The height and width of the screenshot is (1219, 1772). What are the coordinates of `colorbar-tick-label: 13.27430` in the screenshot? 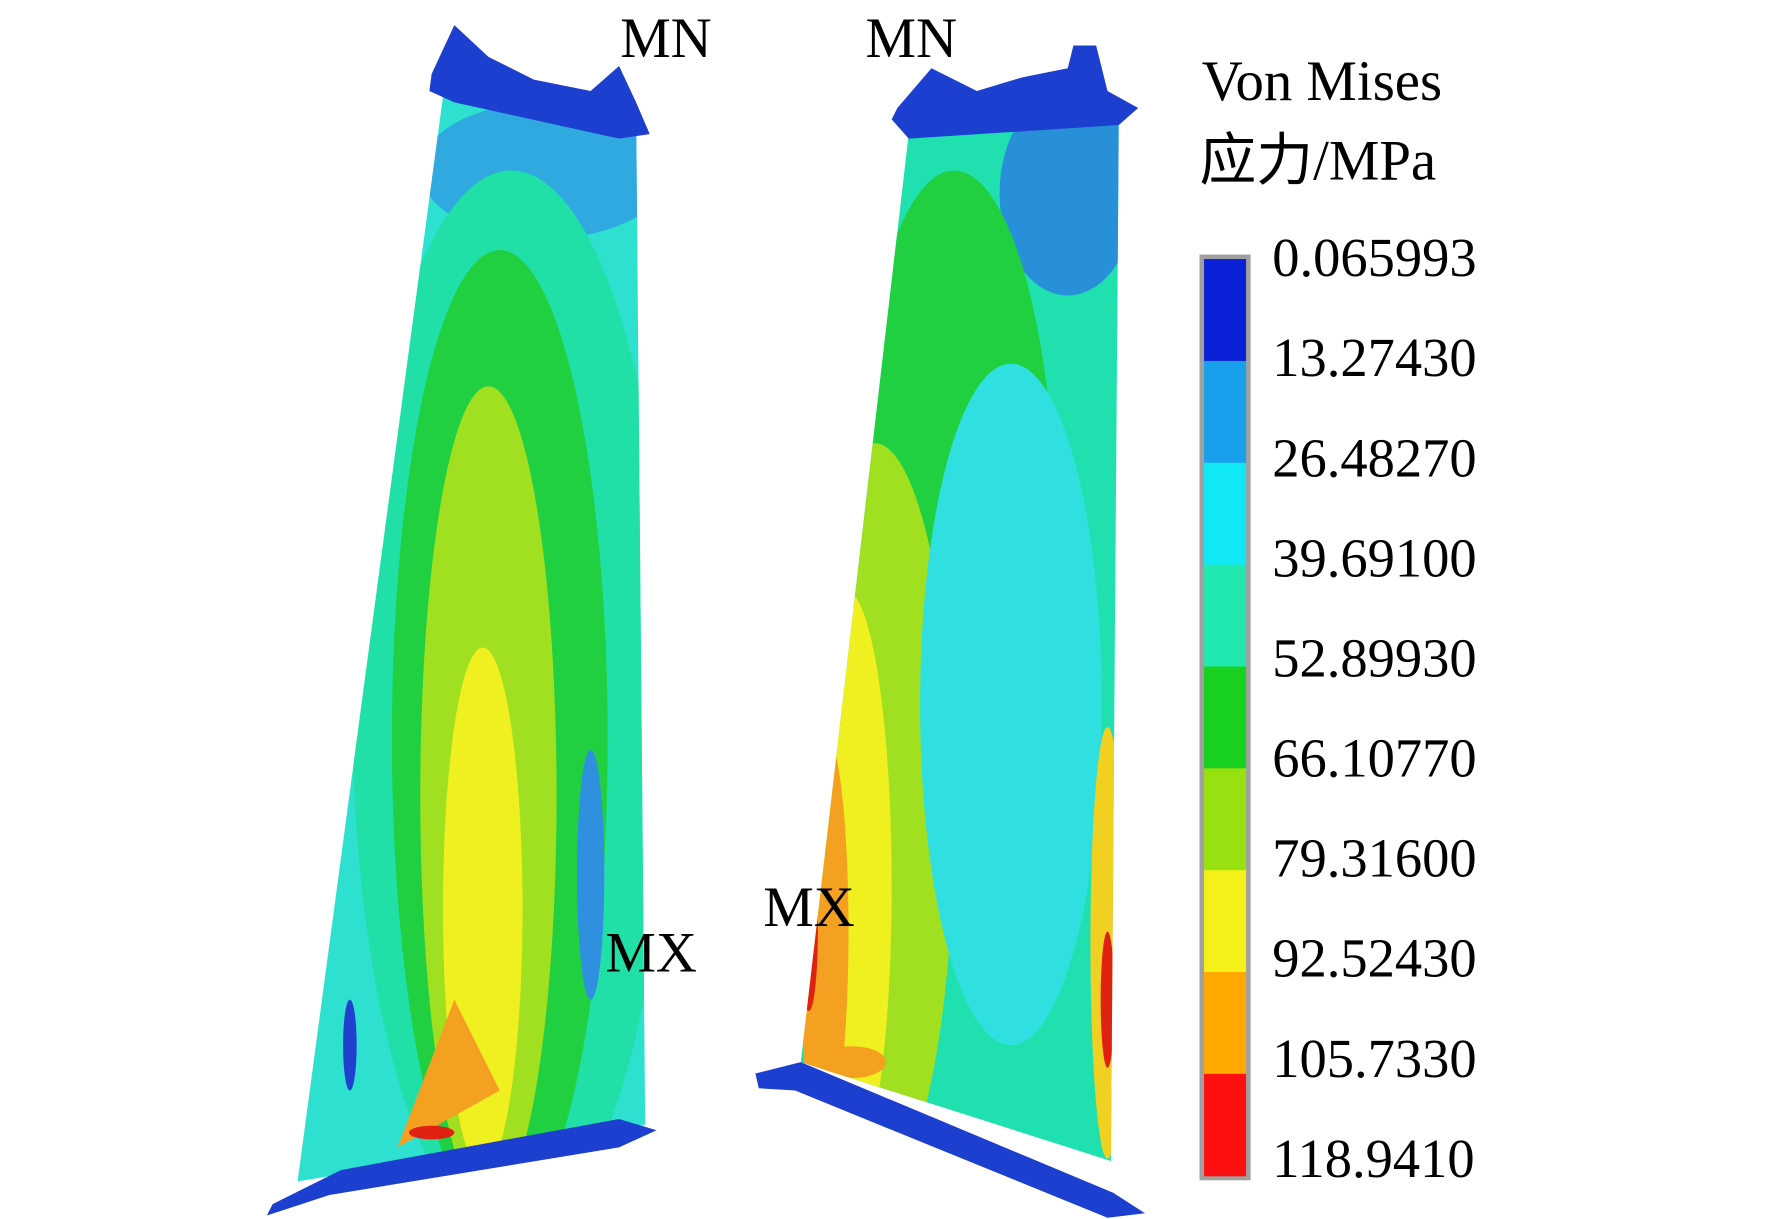 It's located at (1374, 357).